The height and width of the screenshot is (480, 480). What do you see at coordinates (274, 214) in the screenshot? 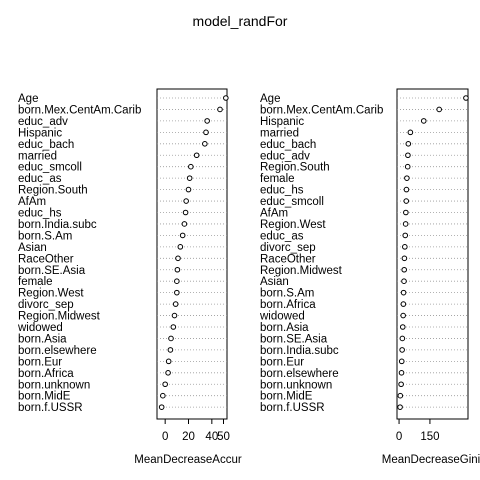
I see `right-row-label: AfAm` at bounding box center [274, 214].